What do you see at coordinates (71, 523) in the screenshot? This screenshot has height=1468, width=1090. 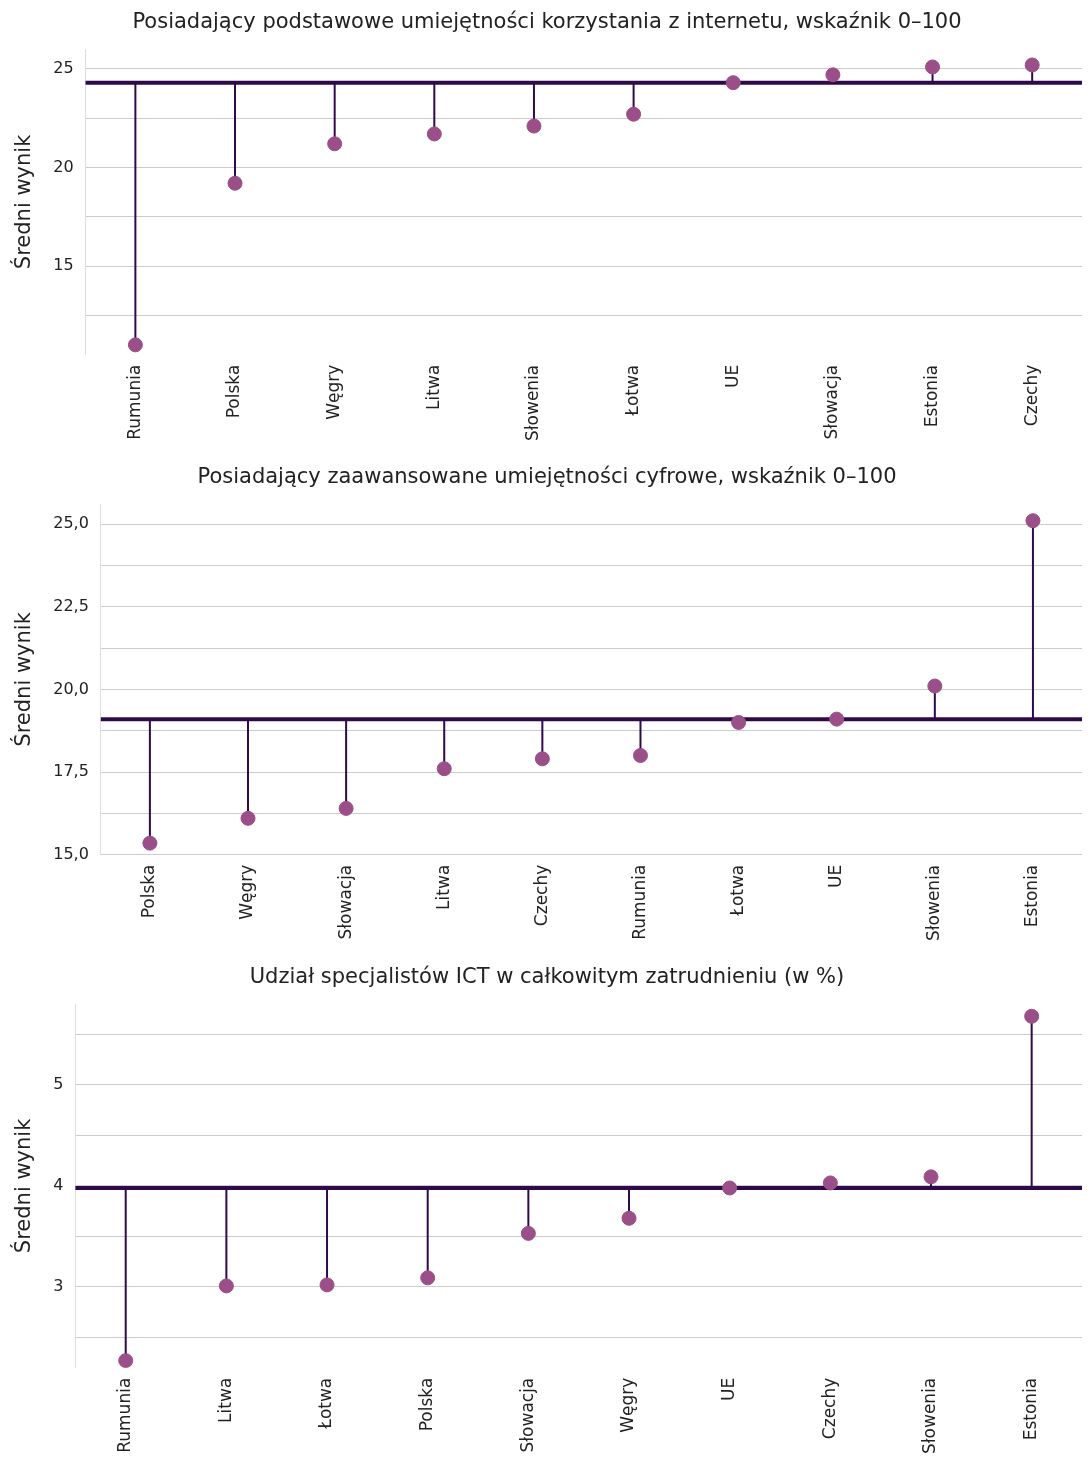 I see `y-tick-label: 25,0` at bounding box center [71, 523].